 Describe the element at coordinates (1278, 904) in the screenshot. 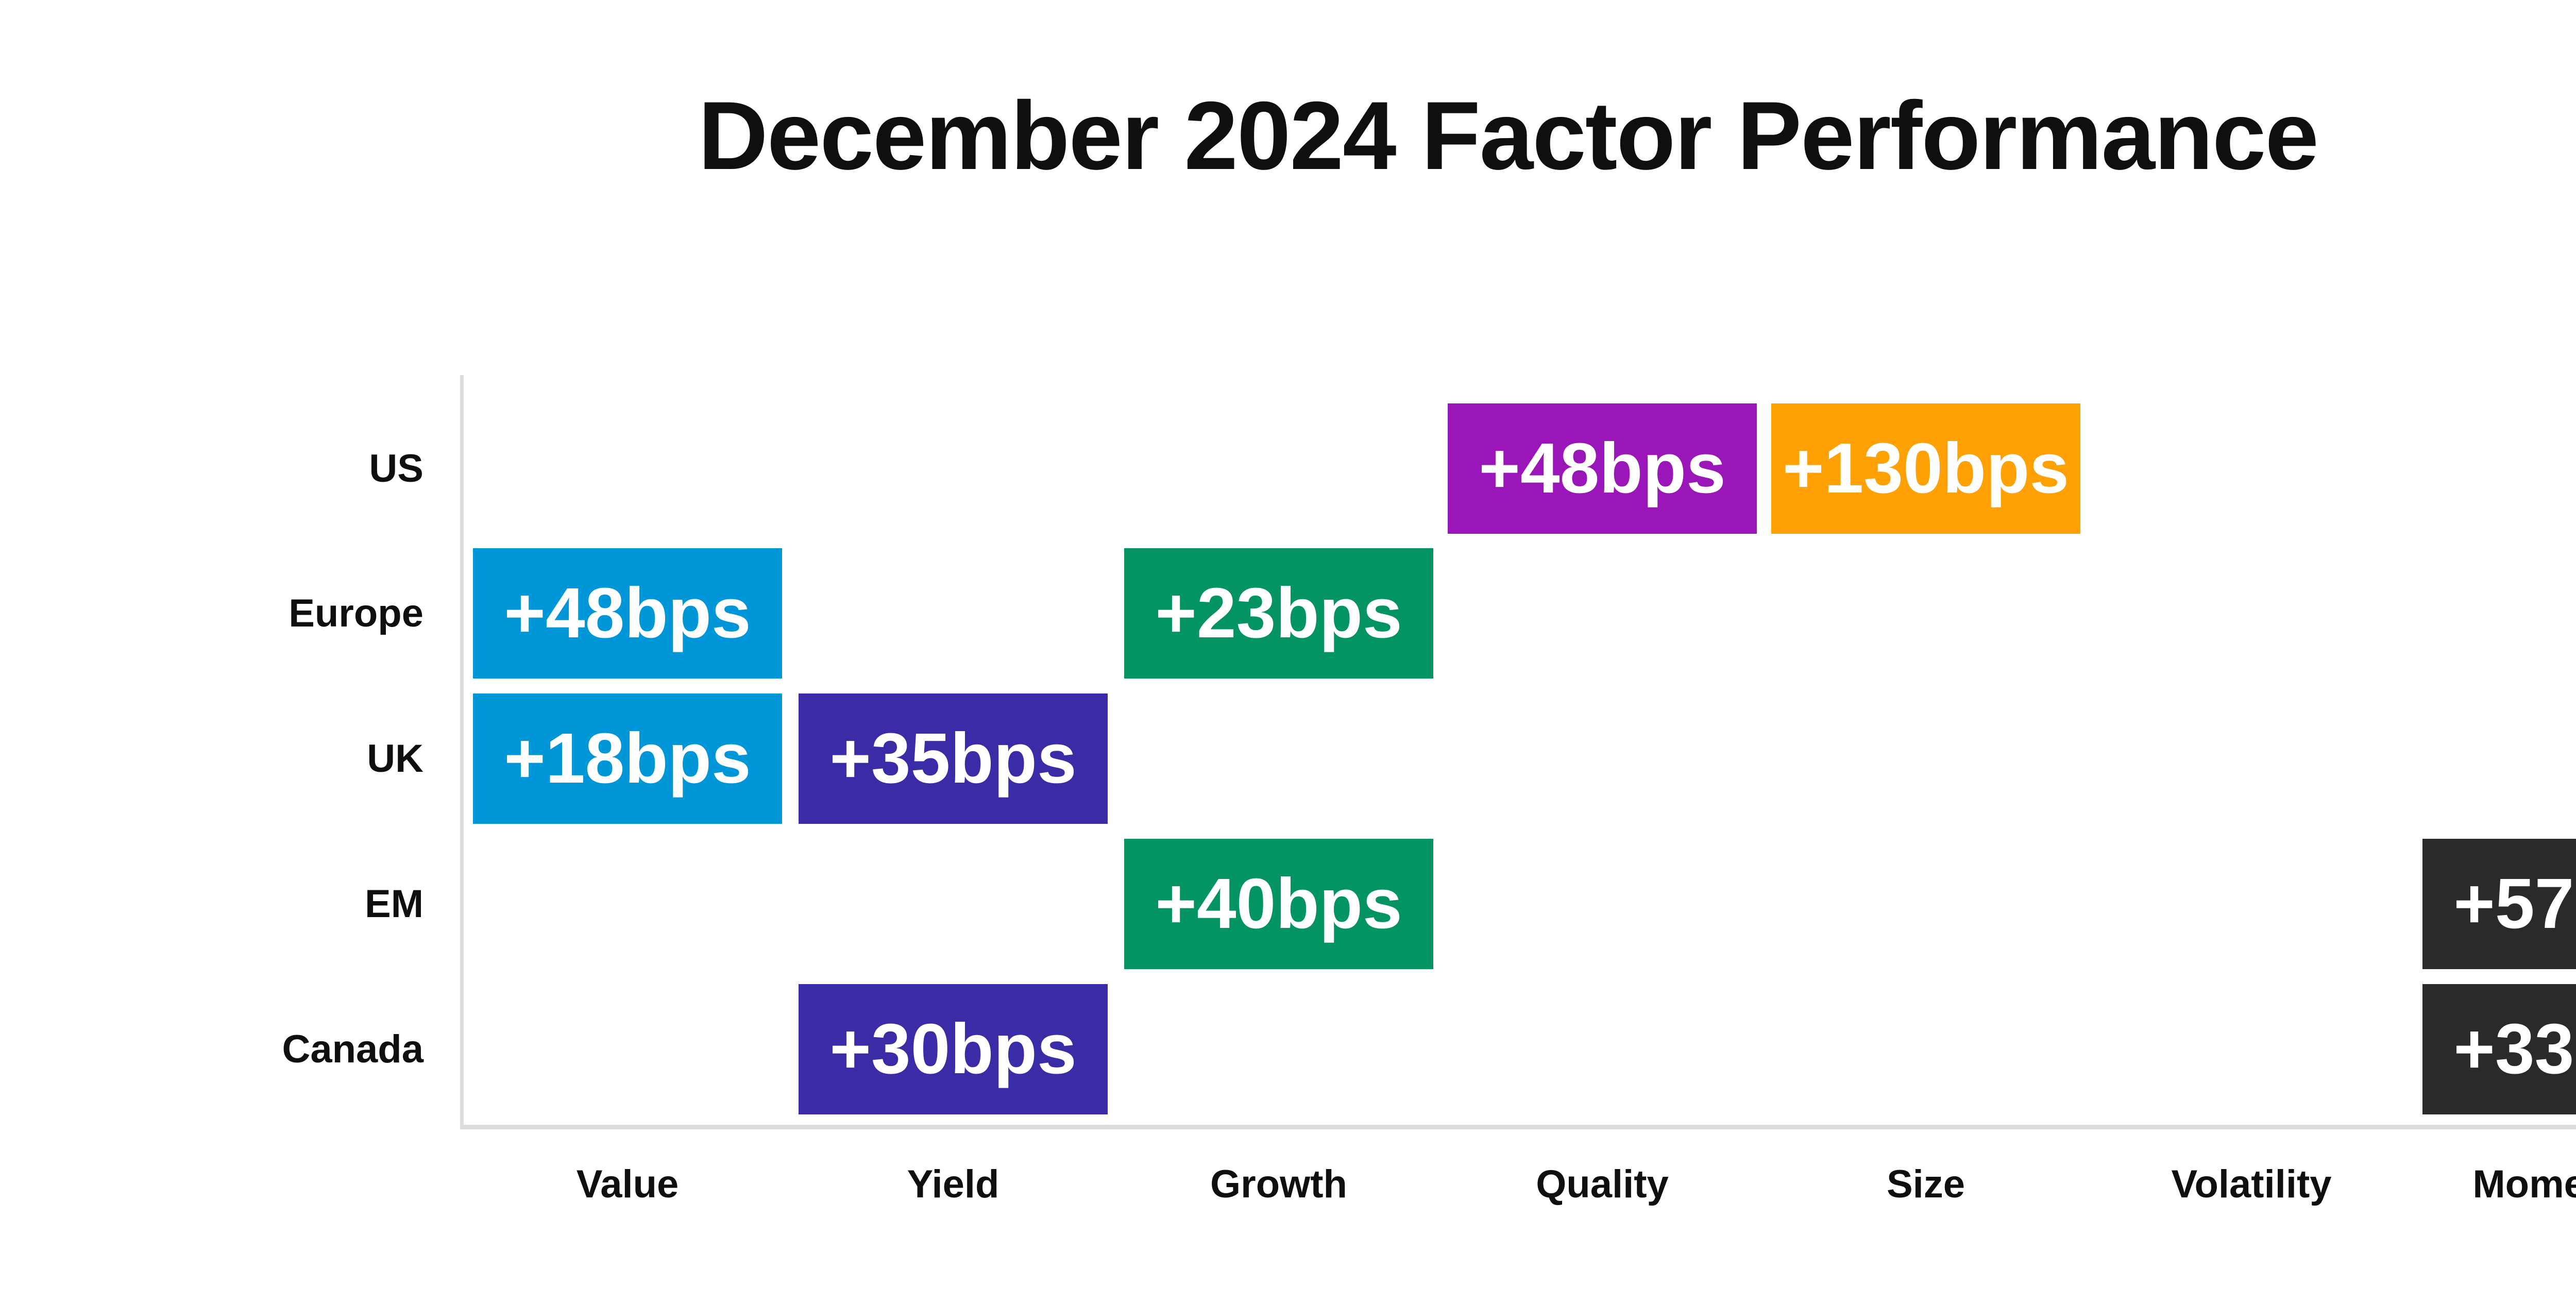

I see `bar-em-growth: +40bps` at that location.